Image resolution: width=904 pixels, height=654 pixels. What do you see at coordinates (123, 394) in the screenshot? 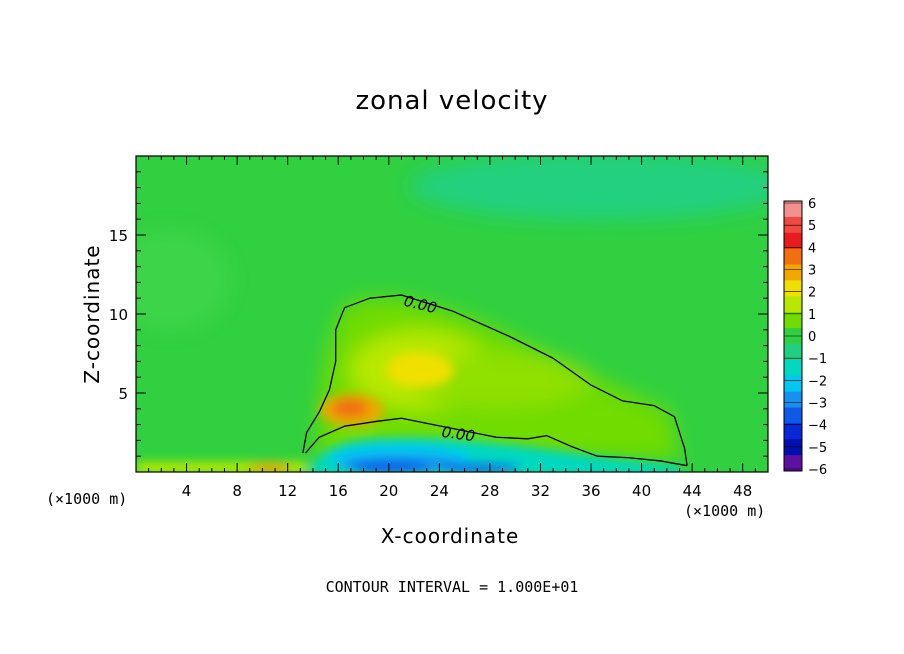
I see `y-tick-label: 5` at bounding box center [123, 394].